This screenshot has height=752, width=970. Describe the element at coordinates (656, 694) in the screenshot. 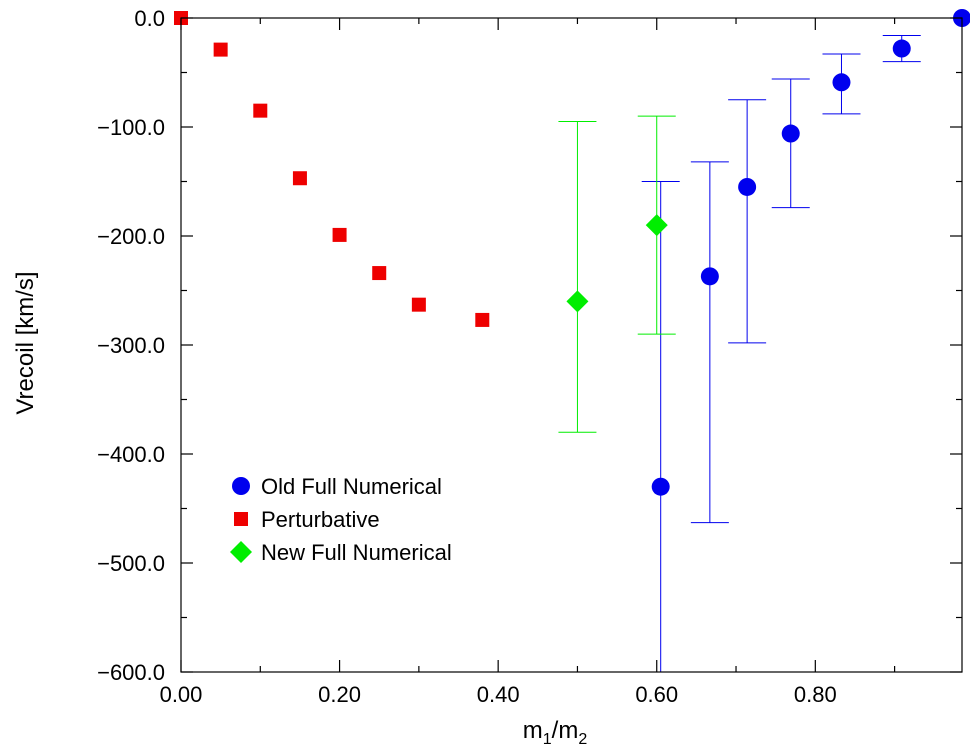

I see `x-tick-label: 0.60` at that location.